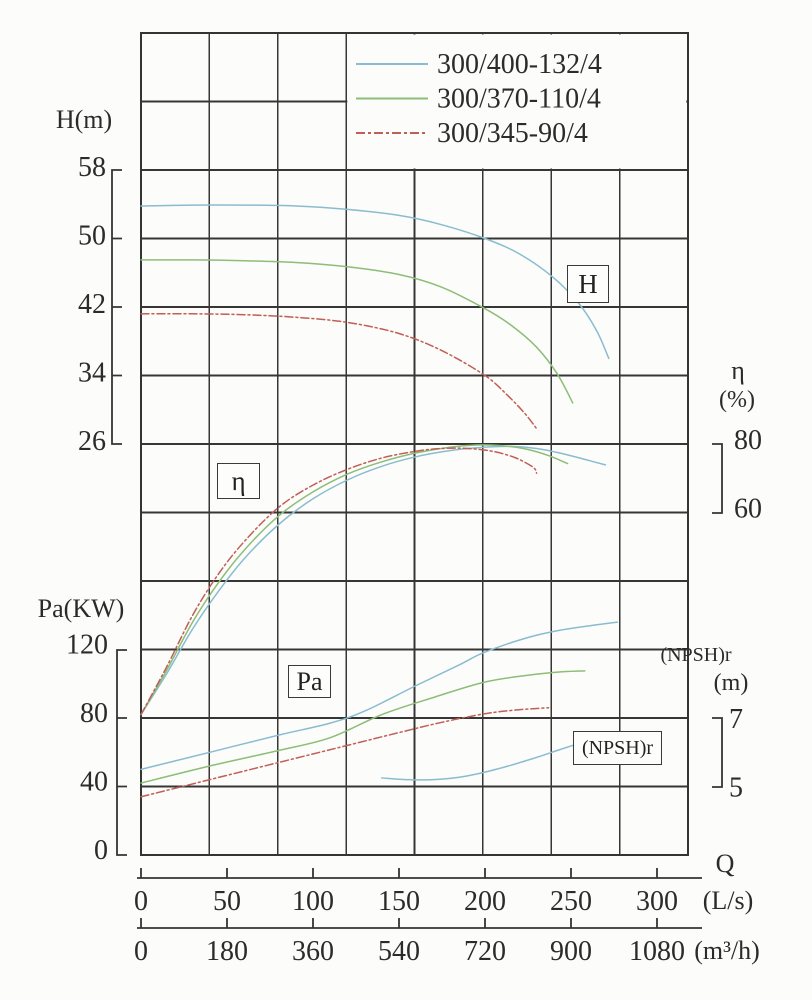 This screenshot has height=1000, width=812. Describe the element at coordinates (571, 951) in the screenshot. I see `q-m3h-tick-900: 900` at that location.